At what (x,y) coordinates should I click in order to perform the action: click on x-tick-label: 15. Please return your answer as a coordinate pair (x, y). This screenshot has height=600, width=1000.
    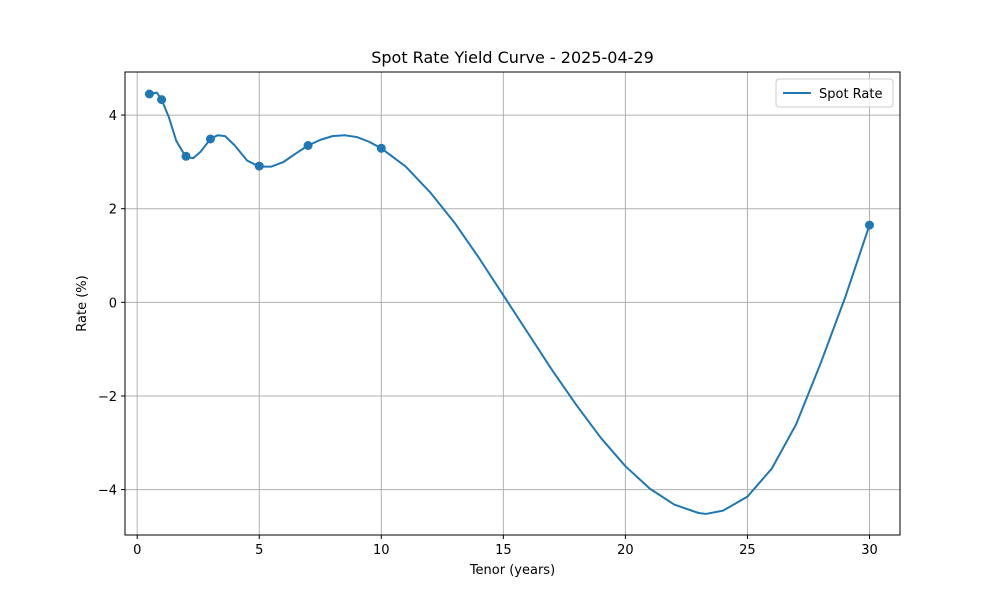
    Looking at the image, I should click on (503, 550).